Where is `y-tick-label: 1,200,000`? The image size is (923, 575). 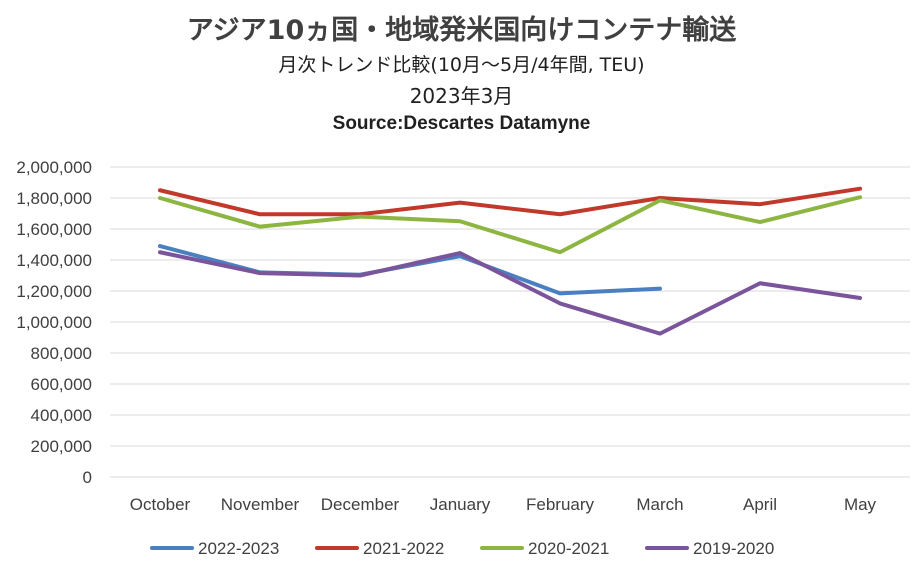 y-tick-label: 1,200,000 is located at coordinates (54, 291).